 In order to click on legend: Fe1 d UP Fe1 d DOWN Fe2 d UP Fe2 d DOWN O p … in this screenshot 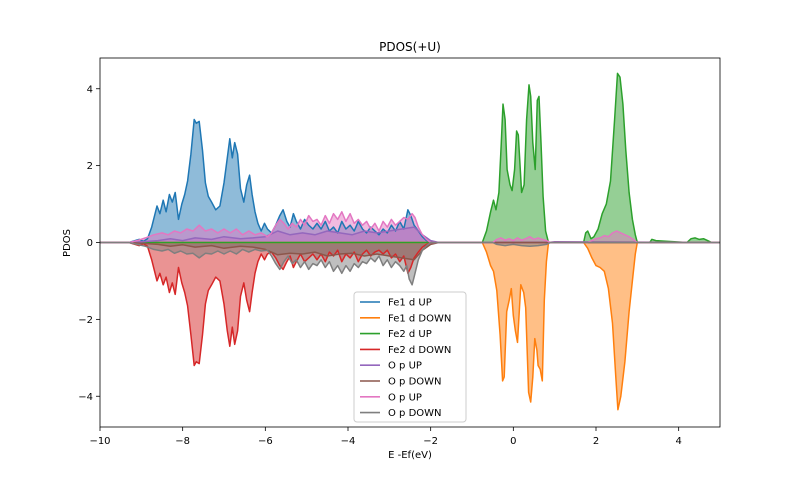, I will do `click(410, 357)`.